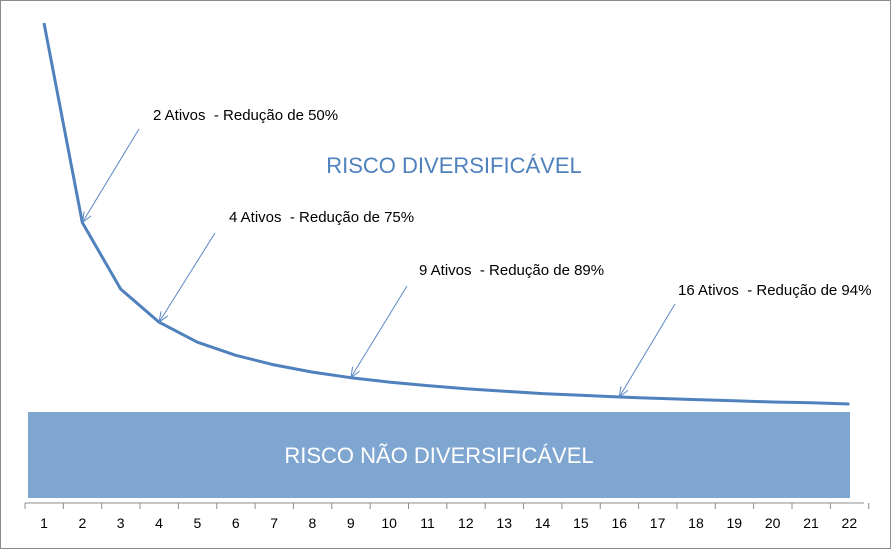  What do you see at coordinates (773, 523) in the screenshot?
I see `x-tick-label: 20` at bounding box center [773, 523].